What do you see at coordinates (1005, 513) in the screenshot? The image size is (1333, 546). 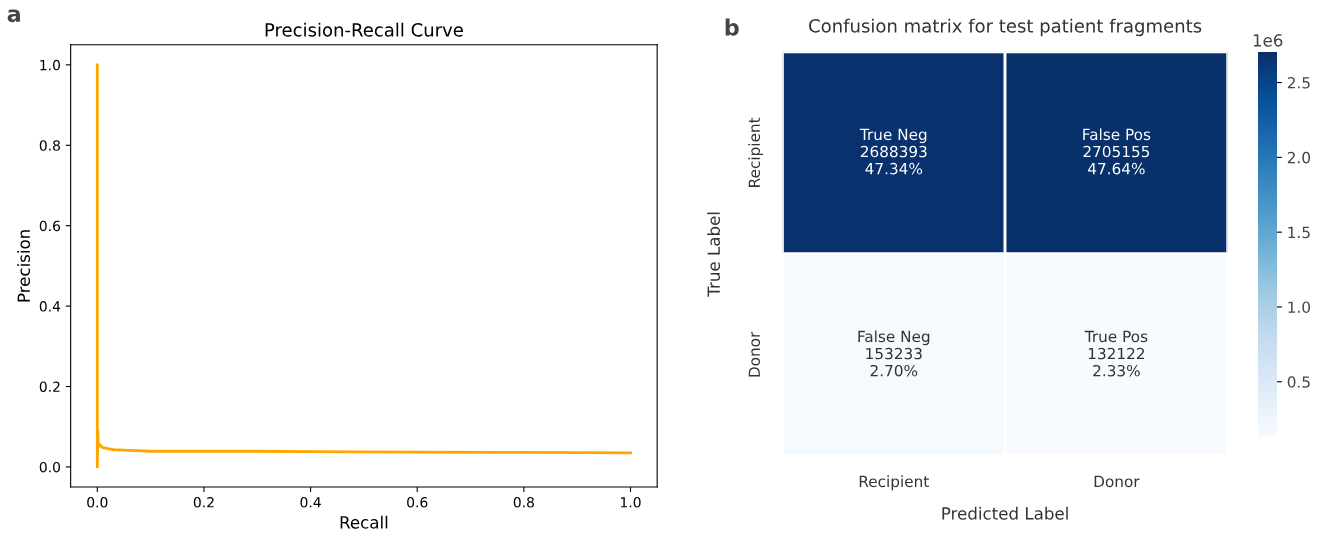 I see `x-axis-title: Predicted Label` at bounding box center [1005, 513].